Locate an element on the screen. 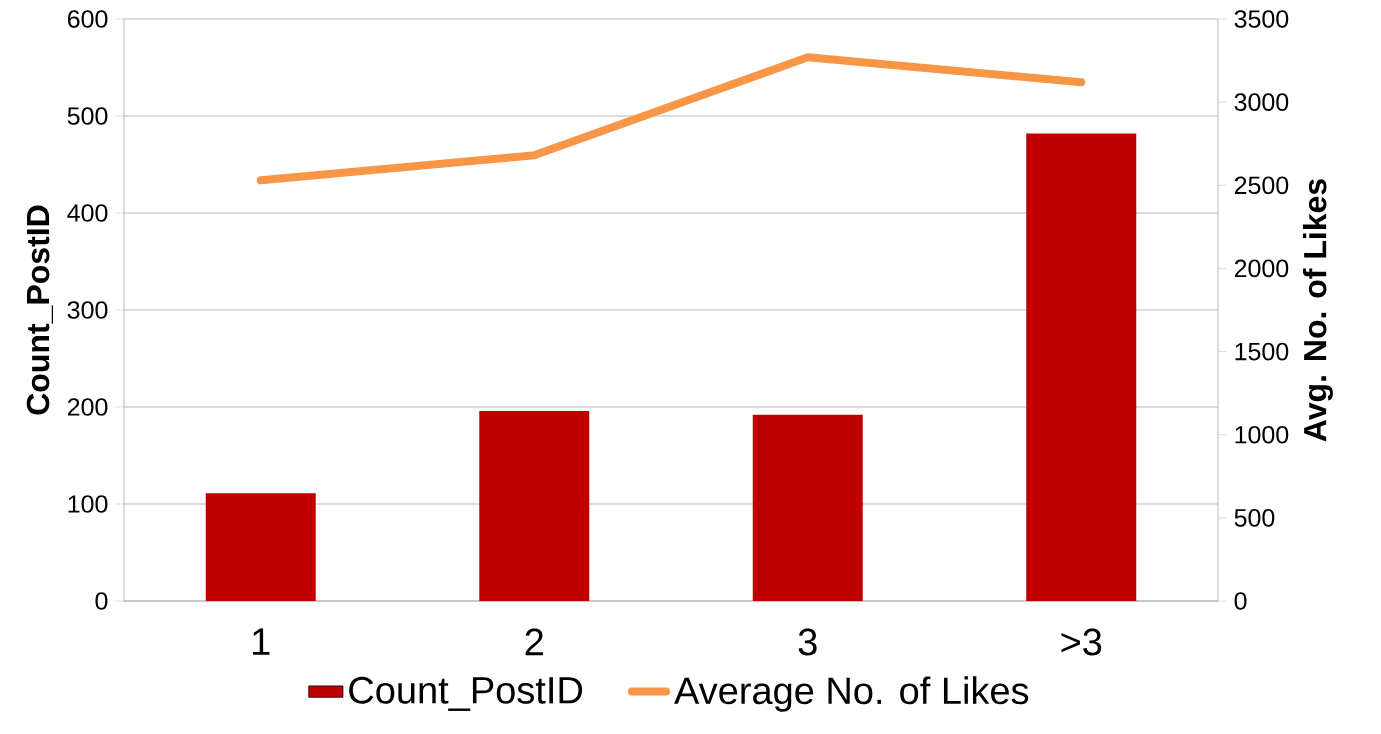  y2-axis-title: Avg. No. of Likes is located at coordinates (1317, 310).